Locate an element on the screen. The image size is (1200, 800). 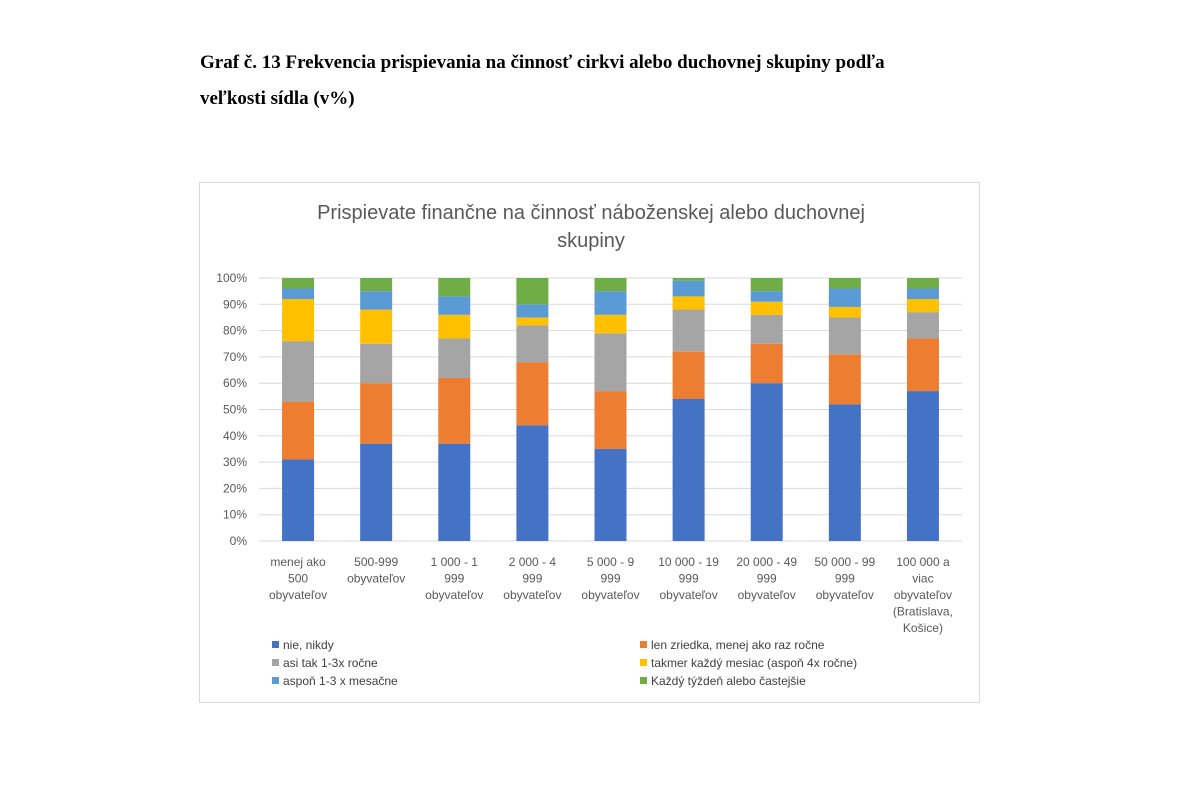
y-tick-label: 40% is located at coordinates (235, 436).